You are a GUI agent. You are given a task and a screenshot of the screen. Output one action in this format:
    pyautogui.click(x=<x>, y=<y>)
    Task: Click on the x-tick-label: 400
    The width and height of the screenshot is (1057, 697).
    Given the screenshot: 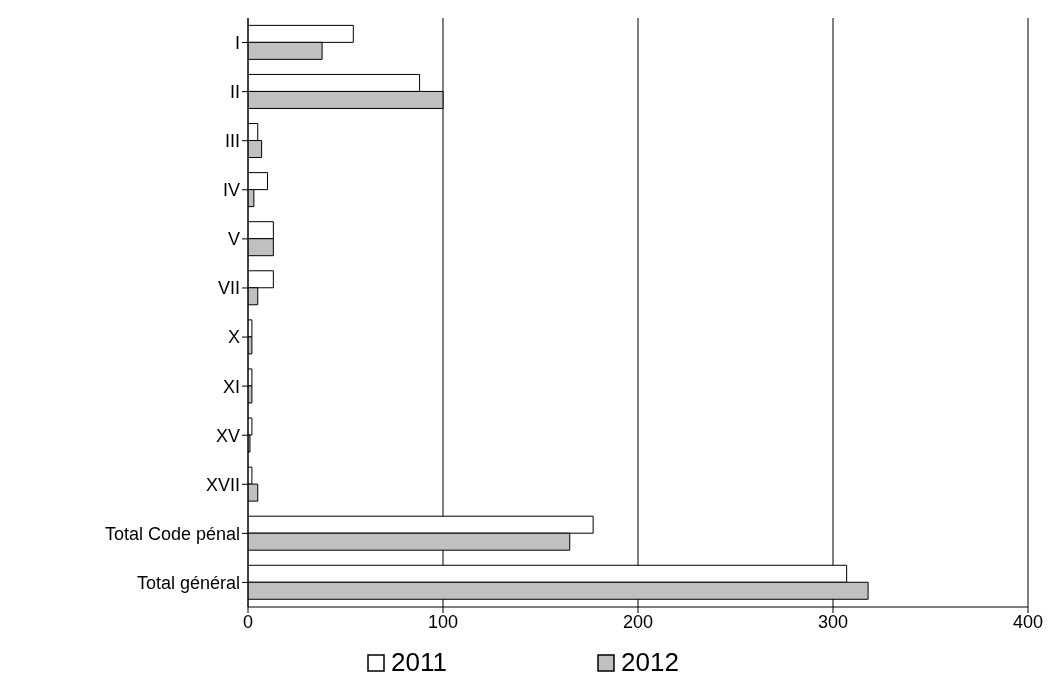 What is the action you would take?
    pyautogui.click(x=1028, y=621)
    